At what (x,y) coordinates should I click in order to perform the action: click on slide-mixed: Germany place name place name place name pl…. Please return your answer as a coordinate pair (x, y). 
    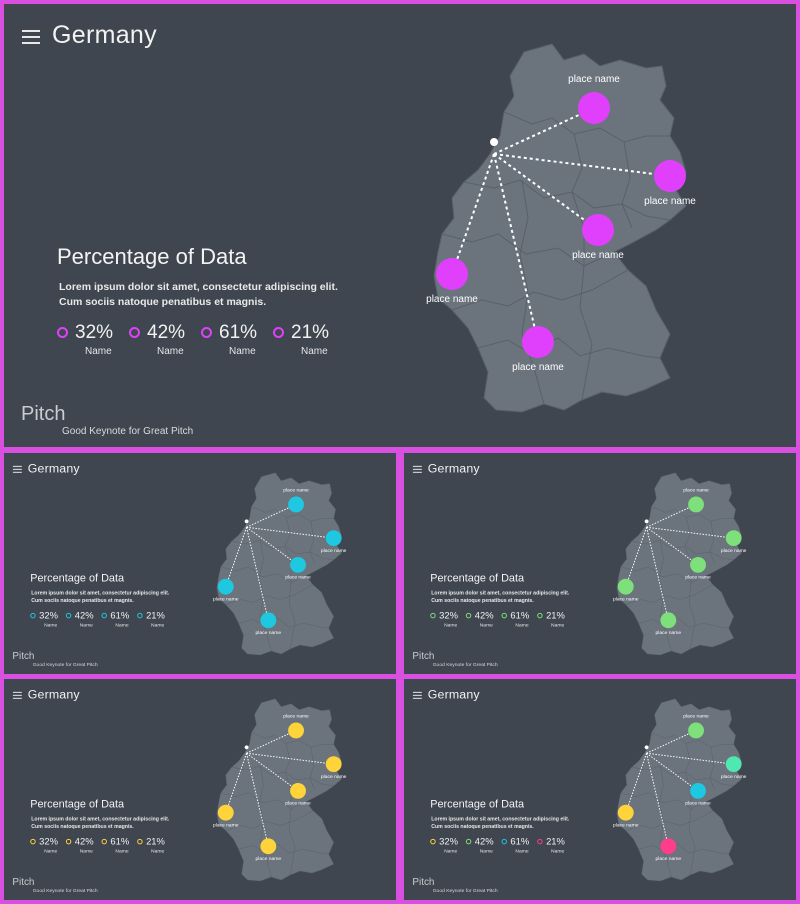
    Looking at the image, I should click on (600, 789).